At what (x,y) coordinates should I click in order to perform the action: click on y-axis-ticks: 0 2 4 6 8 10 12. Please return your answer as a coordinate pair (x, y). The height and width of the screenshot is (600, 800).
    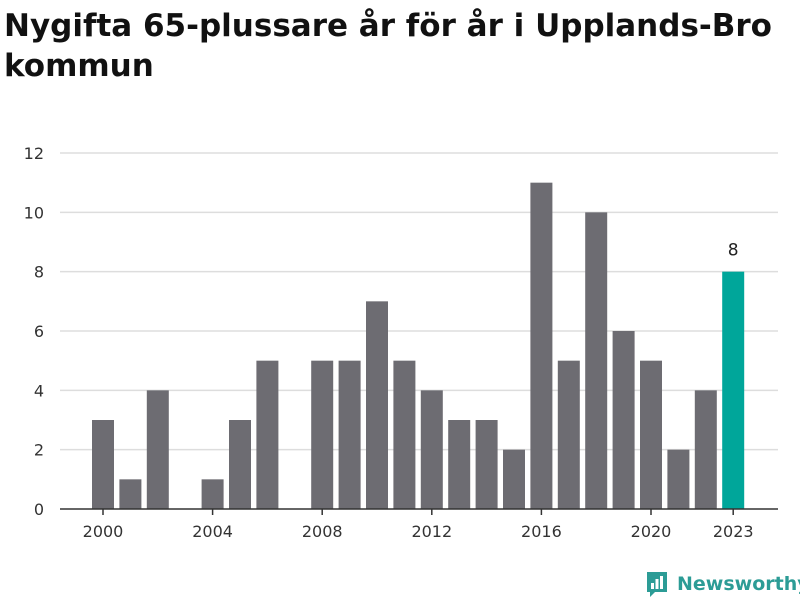
    Looking at the image, I should click on (34, 331).